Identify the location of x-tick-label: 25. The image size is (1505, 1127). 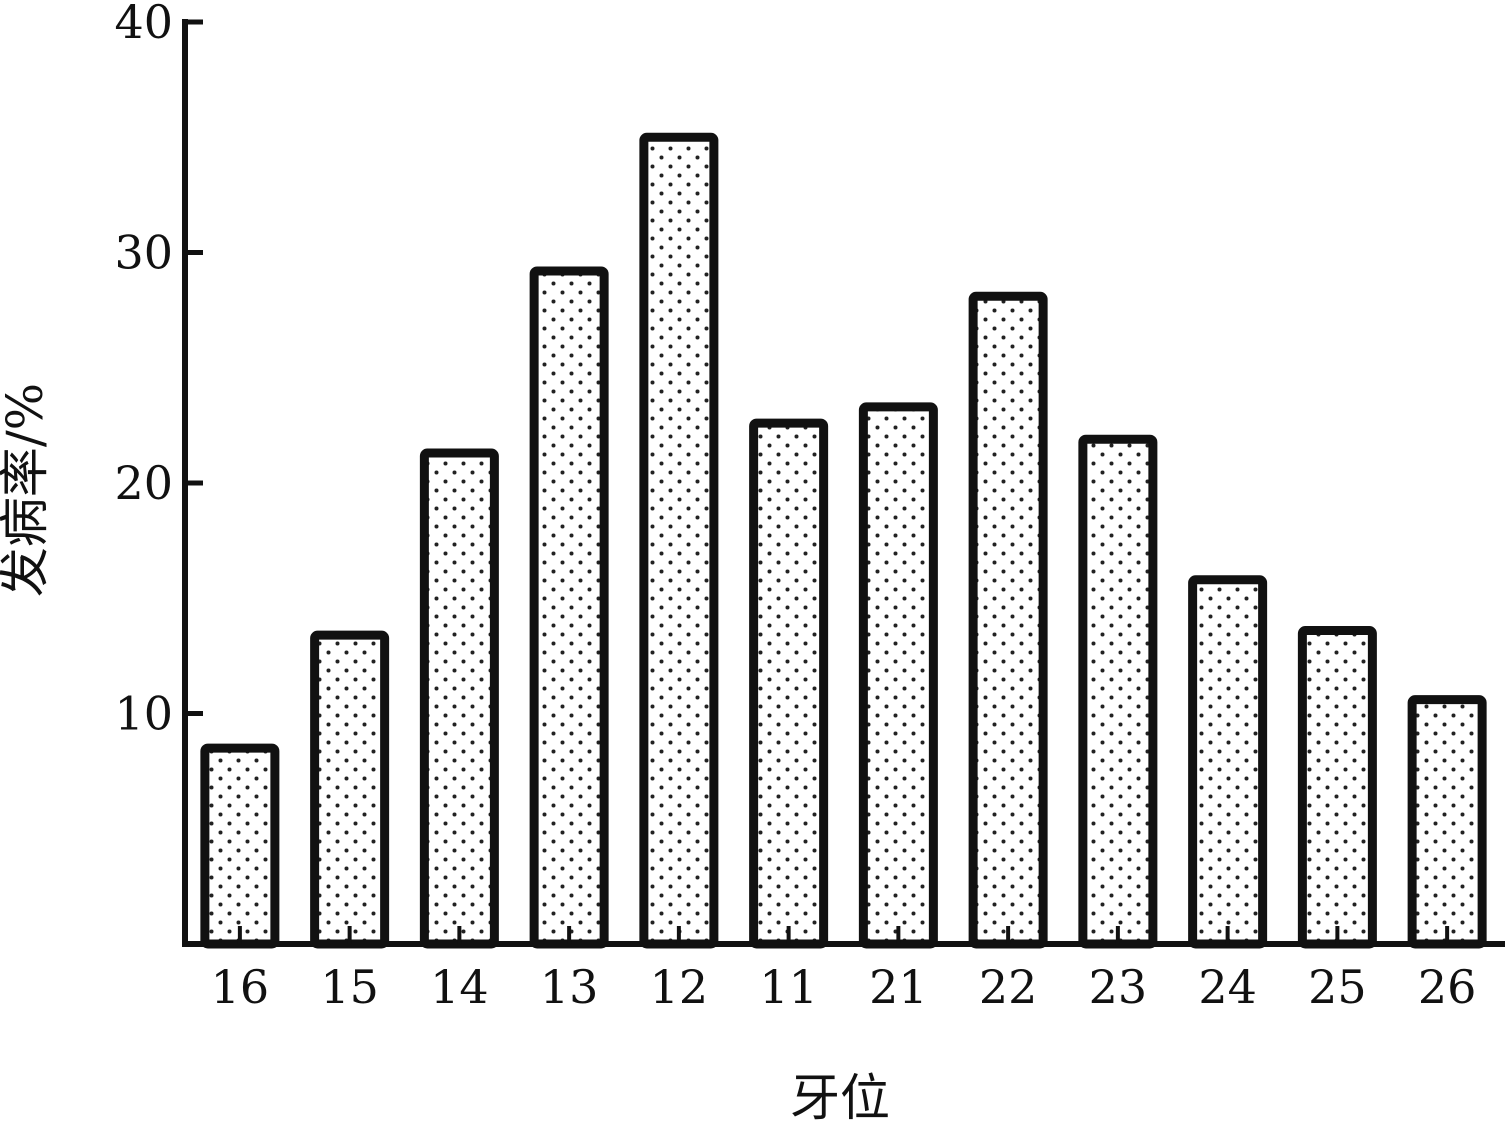
(1337, 987).